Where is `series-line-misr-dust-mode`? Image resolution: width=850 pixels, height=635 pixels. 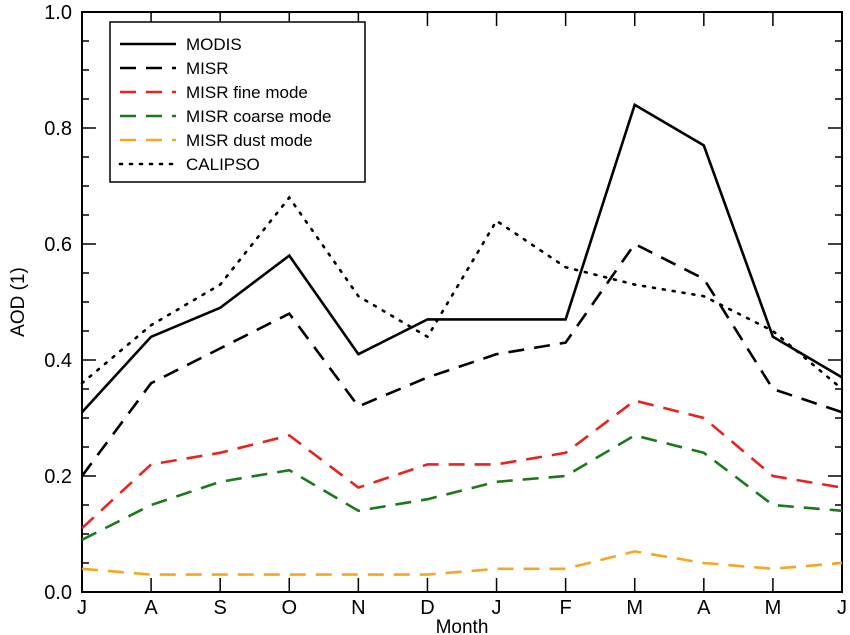
series-line-misr-dust-mode is located at coordinates (462, 563).